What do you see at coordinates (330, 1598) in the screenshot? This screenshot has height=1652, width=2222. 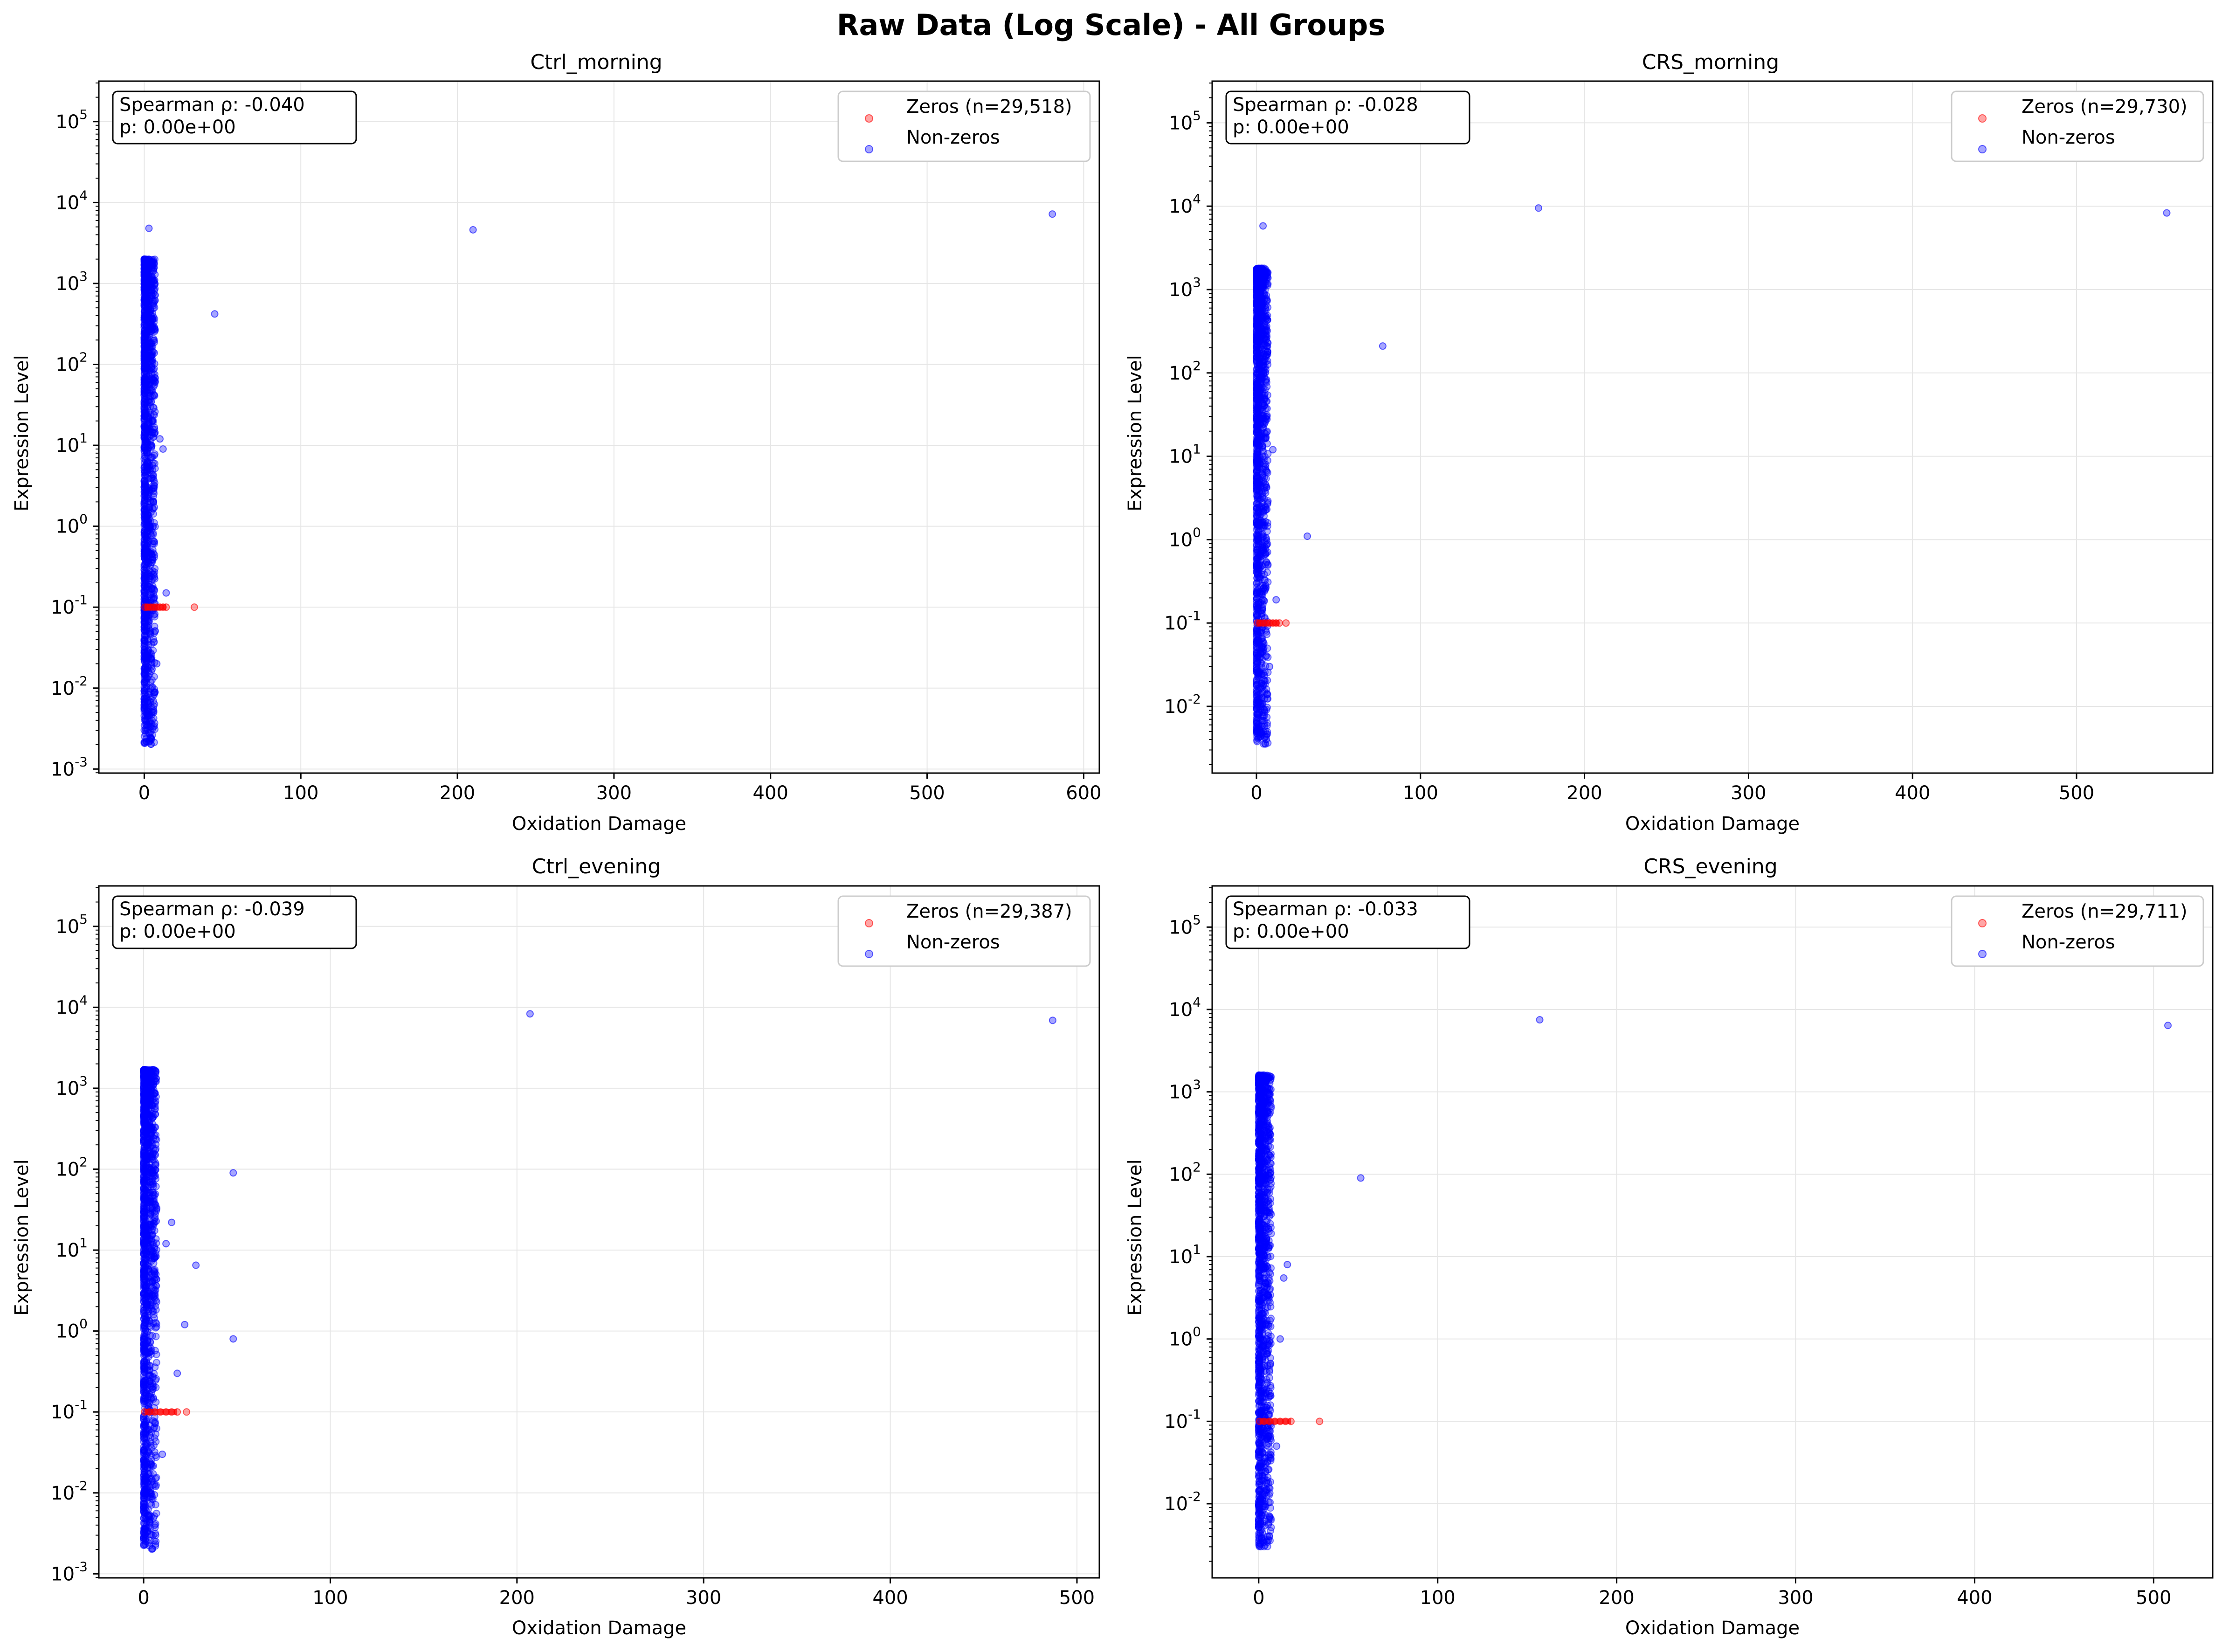 I see `x-tick-label: 100` at bounding box center [330, 1598].